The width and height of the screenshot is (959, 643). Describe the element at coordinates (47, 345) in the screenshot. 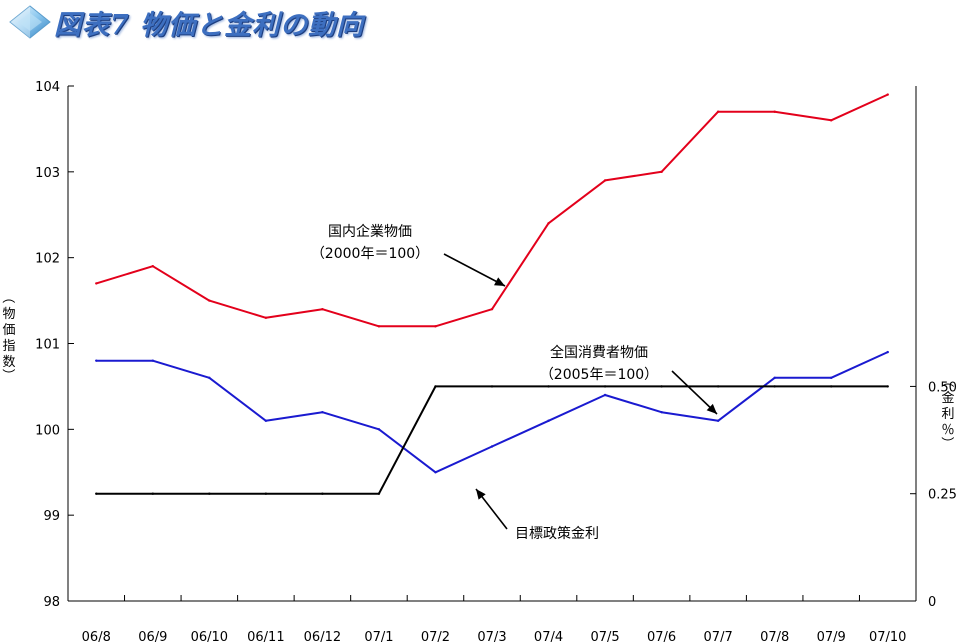

I see `left-tick-label: 101` at that location.